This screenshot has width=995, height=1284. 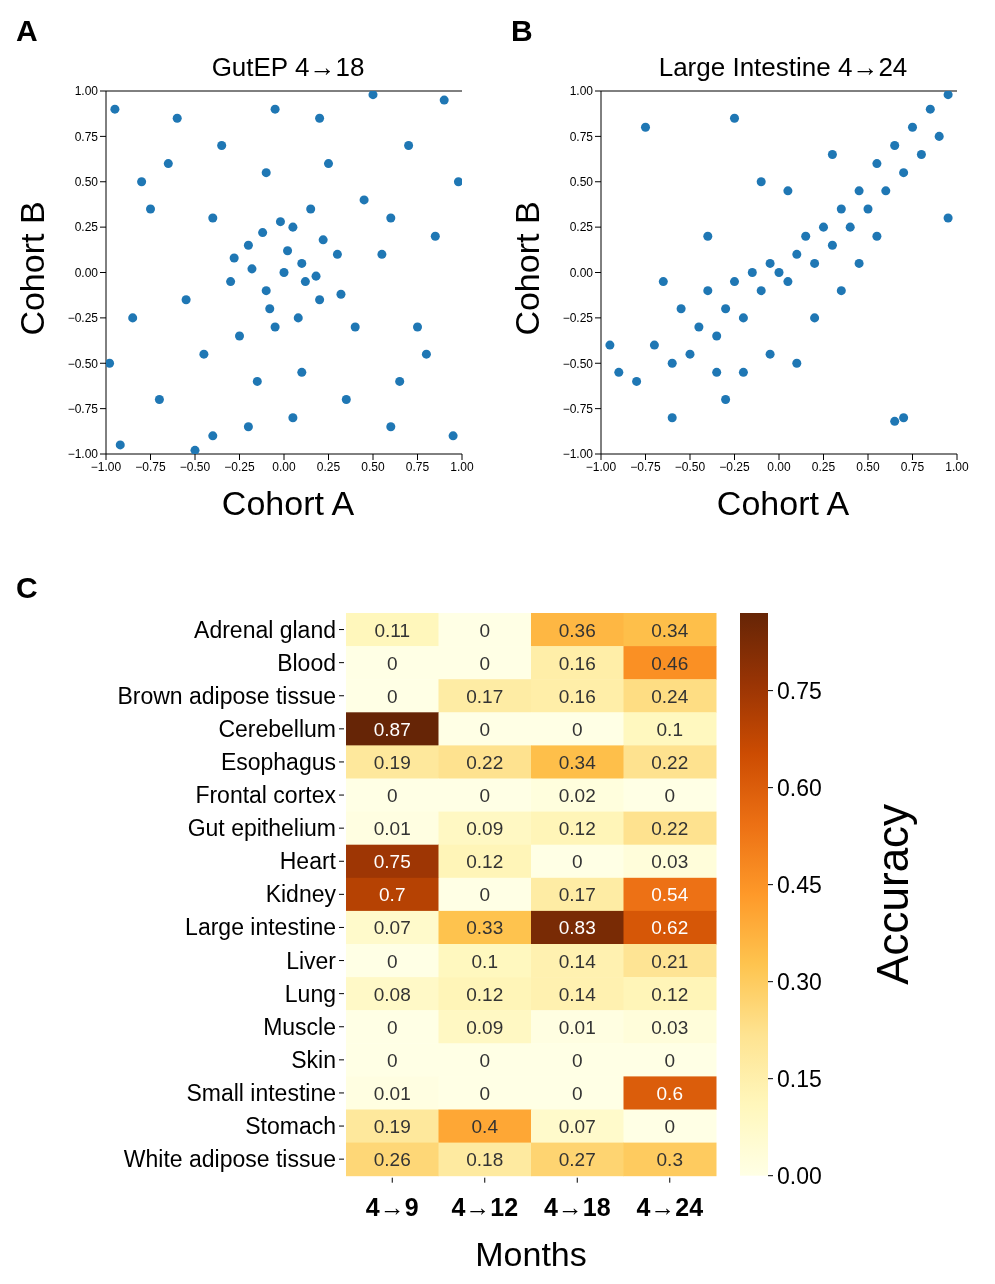 I want to click on y-tick-label: 0.25, so click(x=581, y=227).